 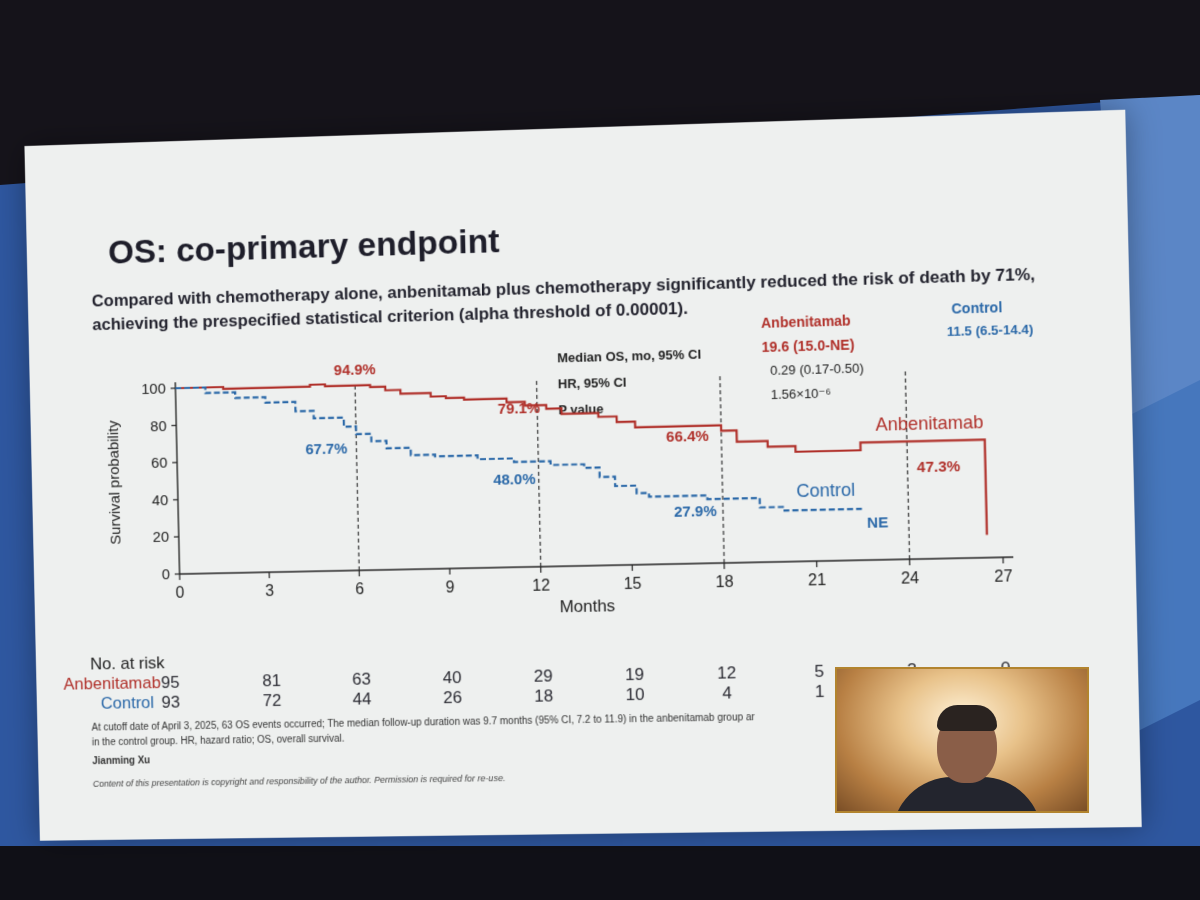 What do you see at coordinates (635, 695) in the screenshot?
I see `risk-cell: 10` at bounding box center [635, 695].